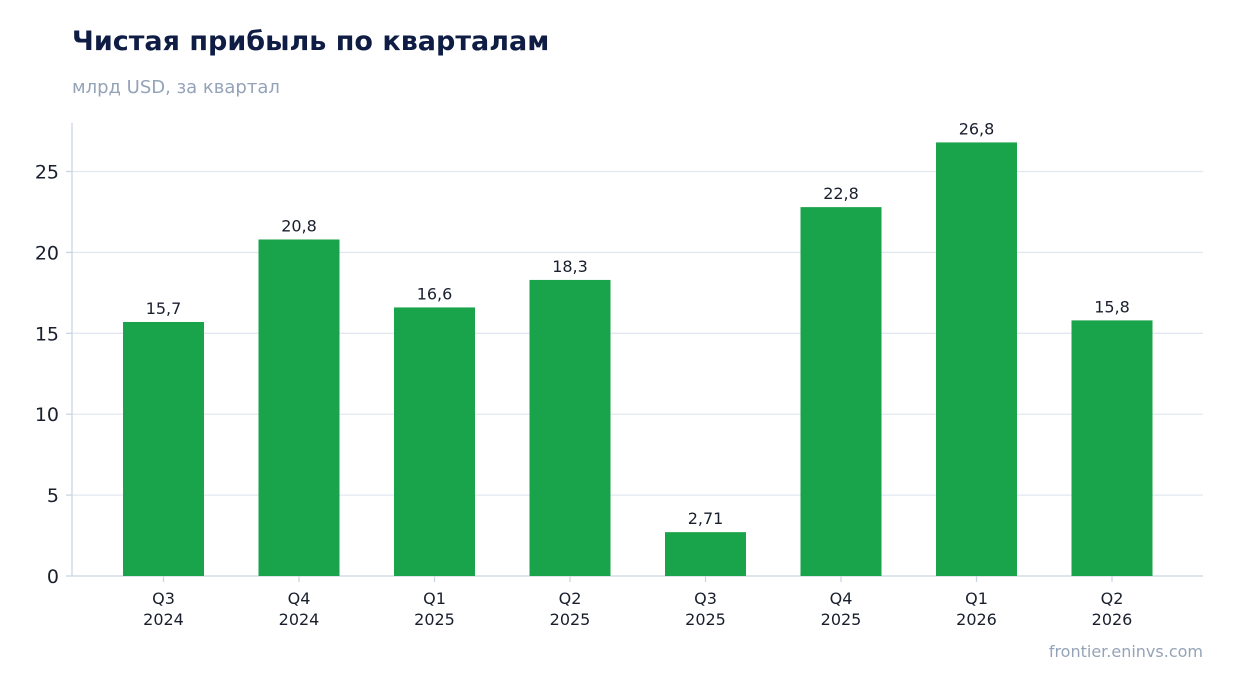 This screenshot has height=693, width=1234. I want to click on y-tick-label: 25, so click(47, 173).